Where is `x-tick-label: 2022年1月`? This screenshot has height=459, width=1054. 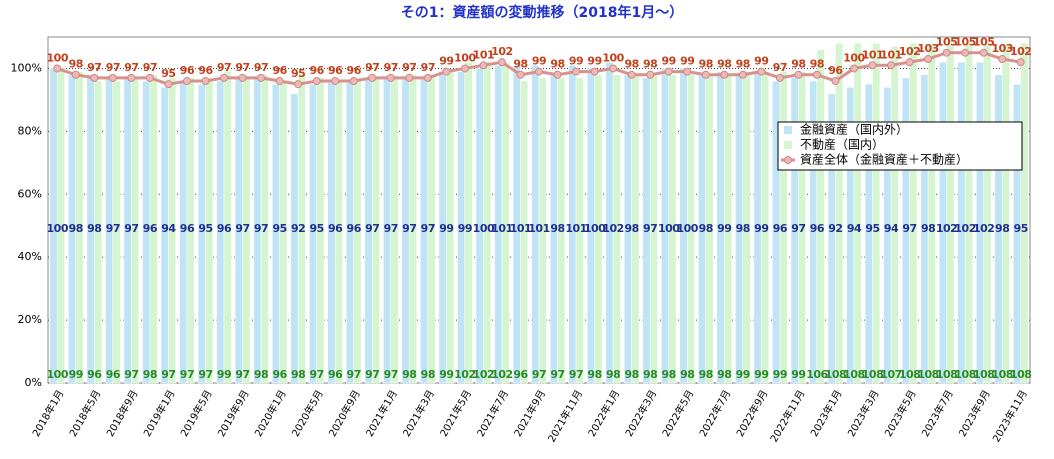
x-tick-label: 2022年1月 is located at coordinates (603, 413).